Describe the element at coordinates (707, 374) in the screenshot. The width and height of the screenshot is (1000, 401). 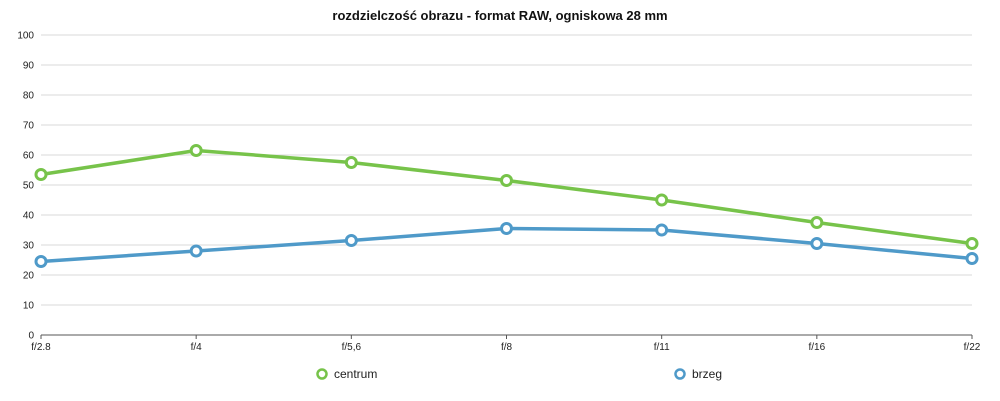
I see `legend-label: brzeg` at that location.